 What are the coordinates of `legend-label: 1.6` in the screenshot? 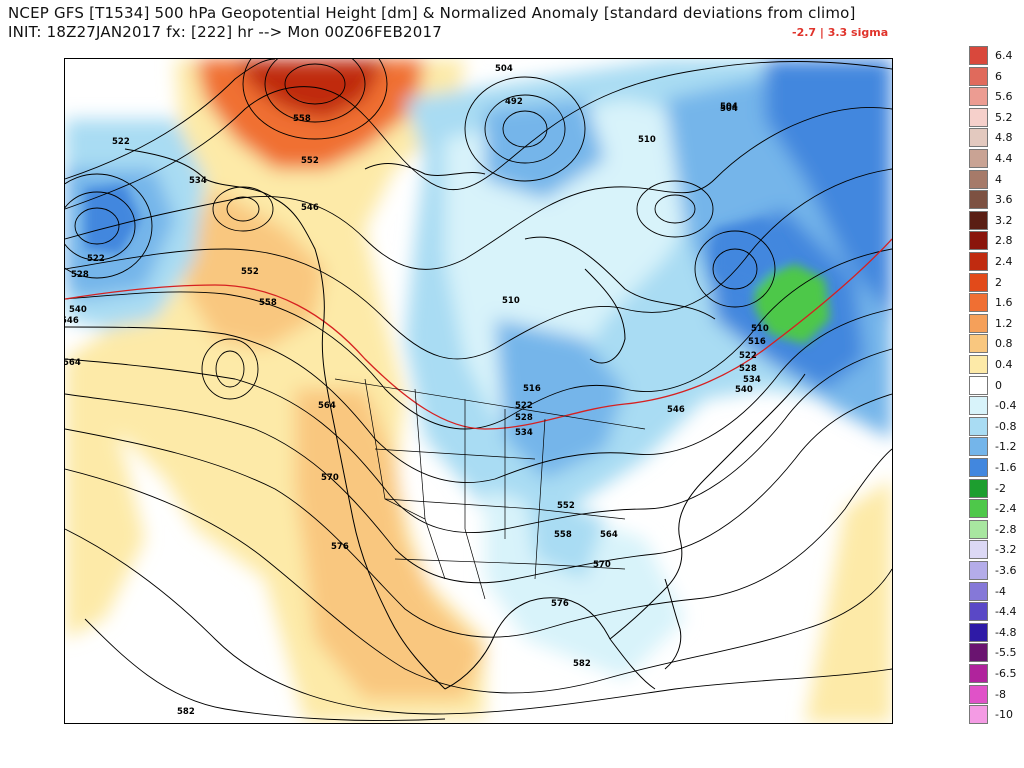 It's located at (1004, 303).